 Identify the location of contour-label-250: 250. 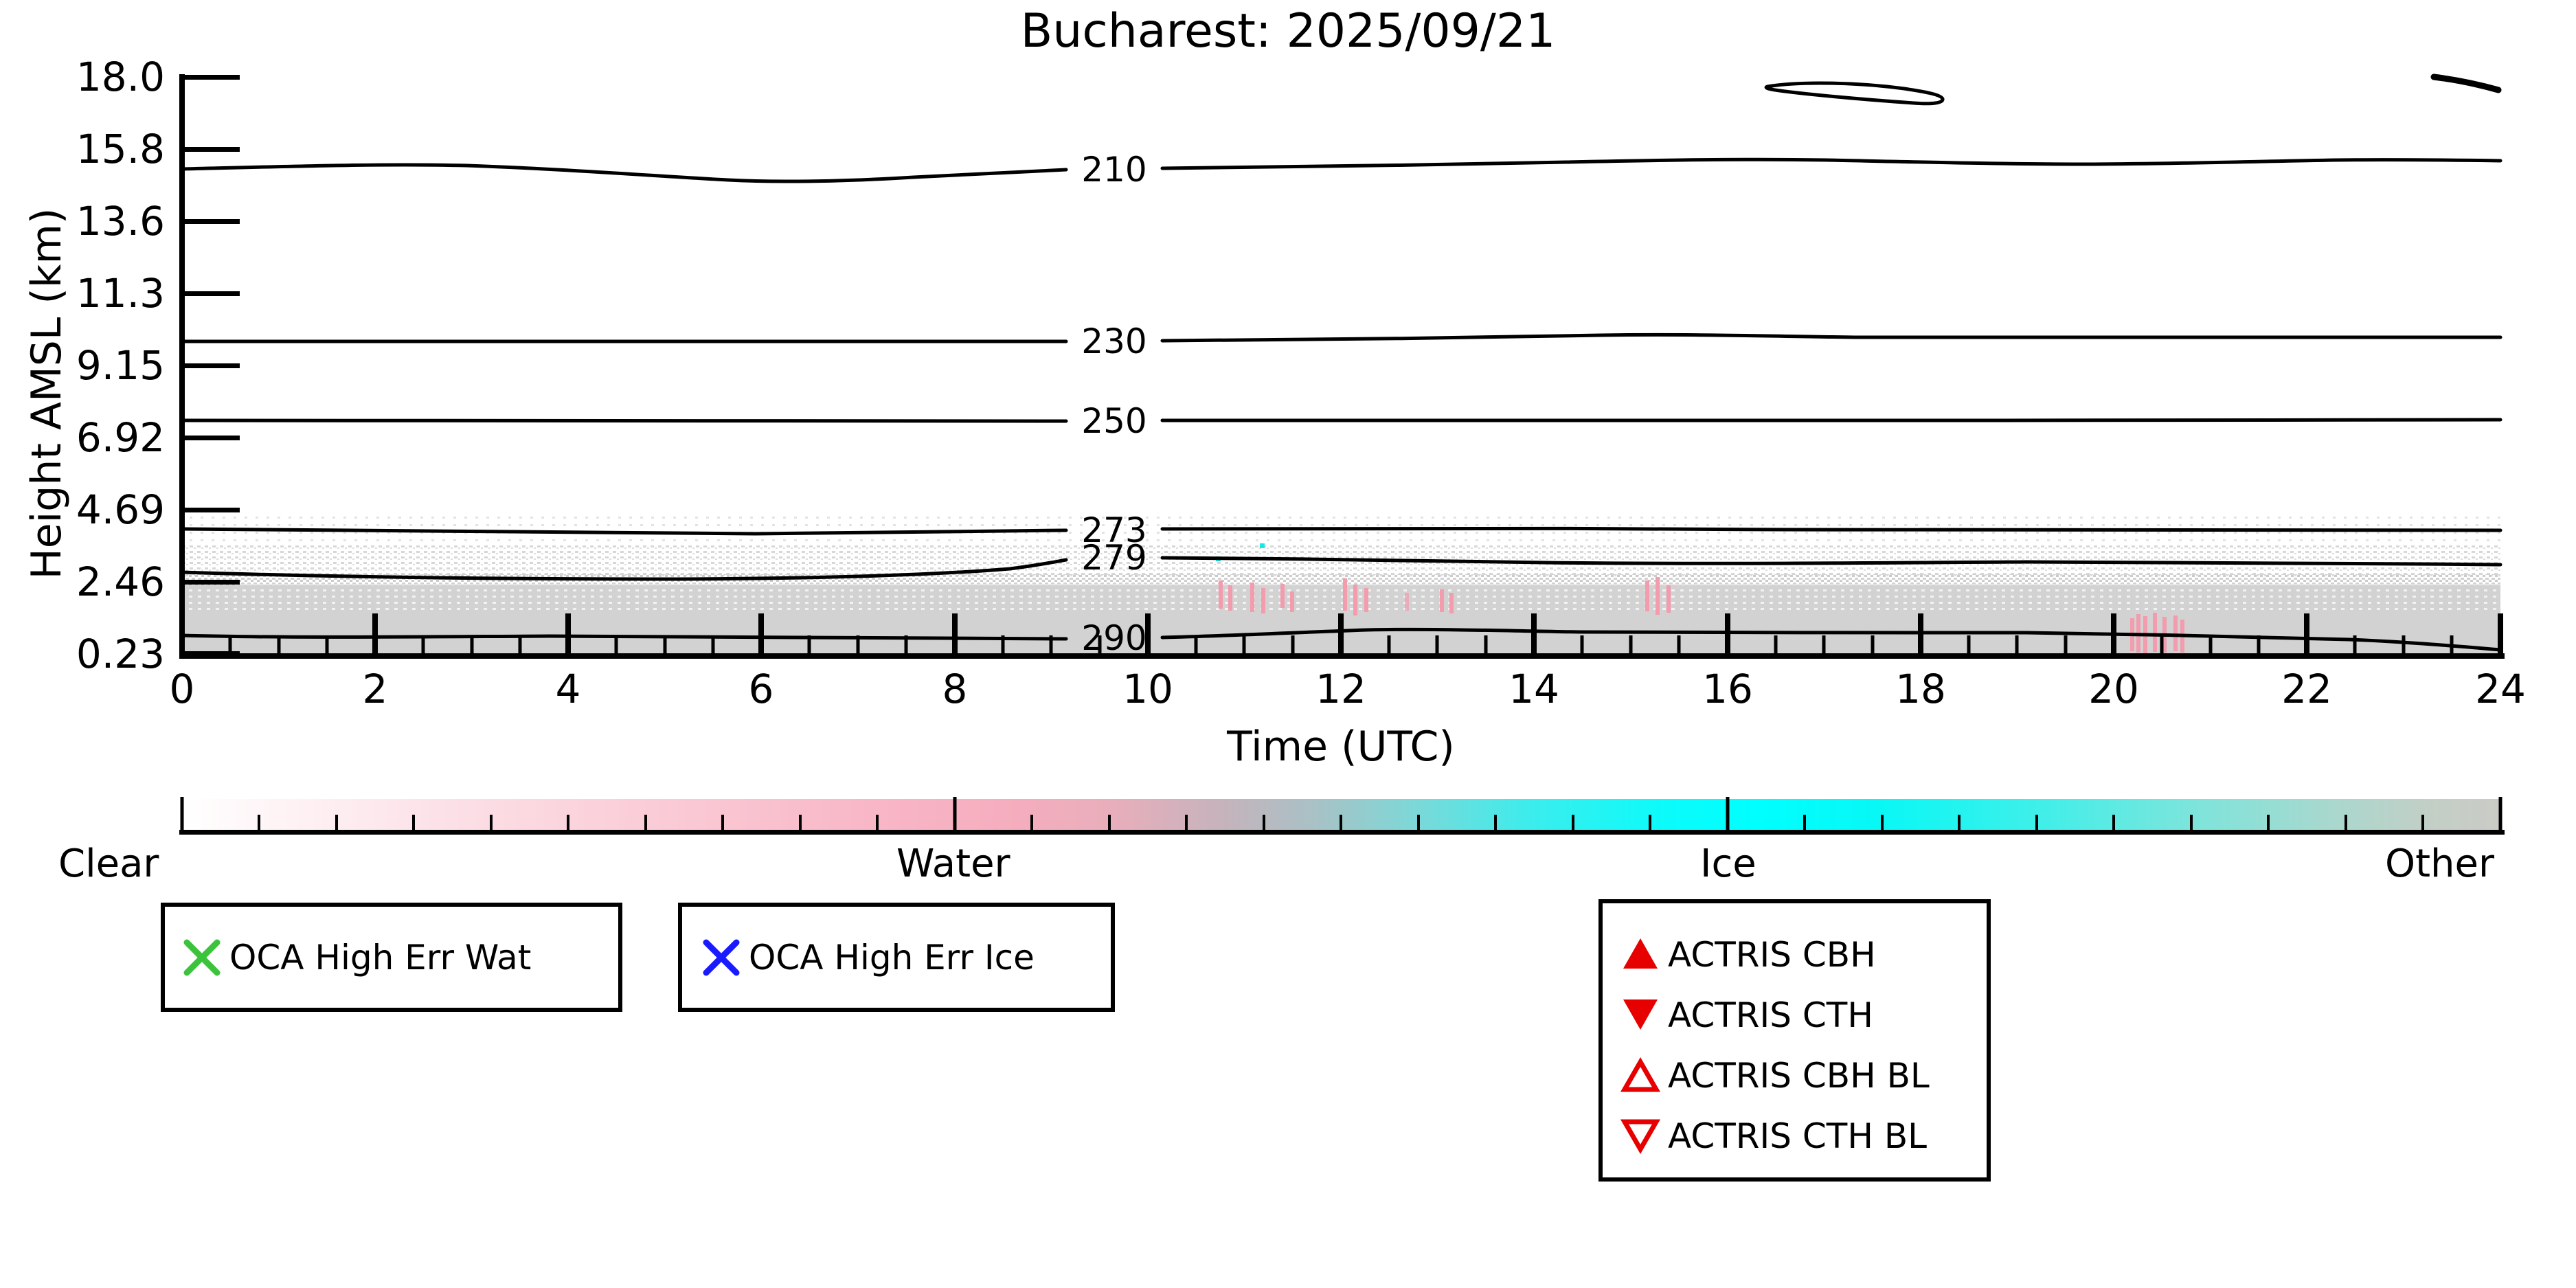
(1114, 421).